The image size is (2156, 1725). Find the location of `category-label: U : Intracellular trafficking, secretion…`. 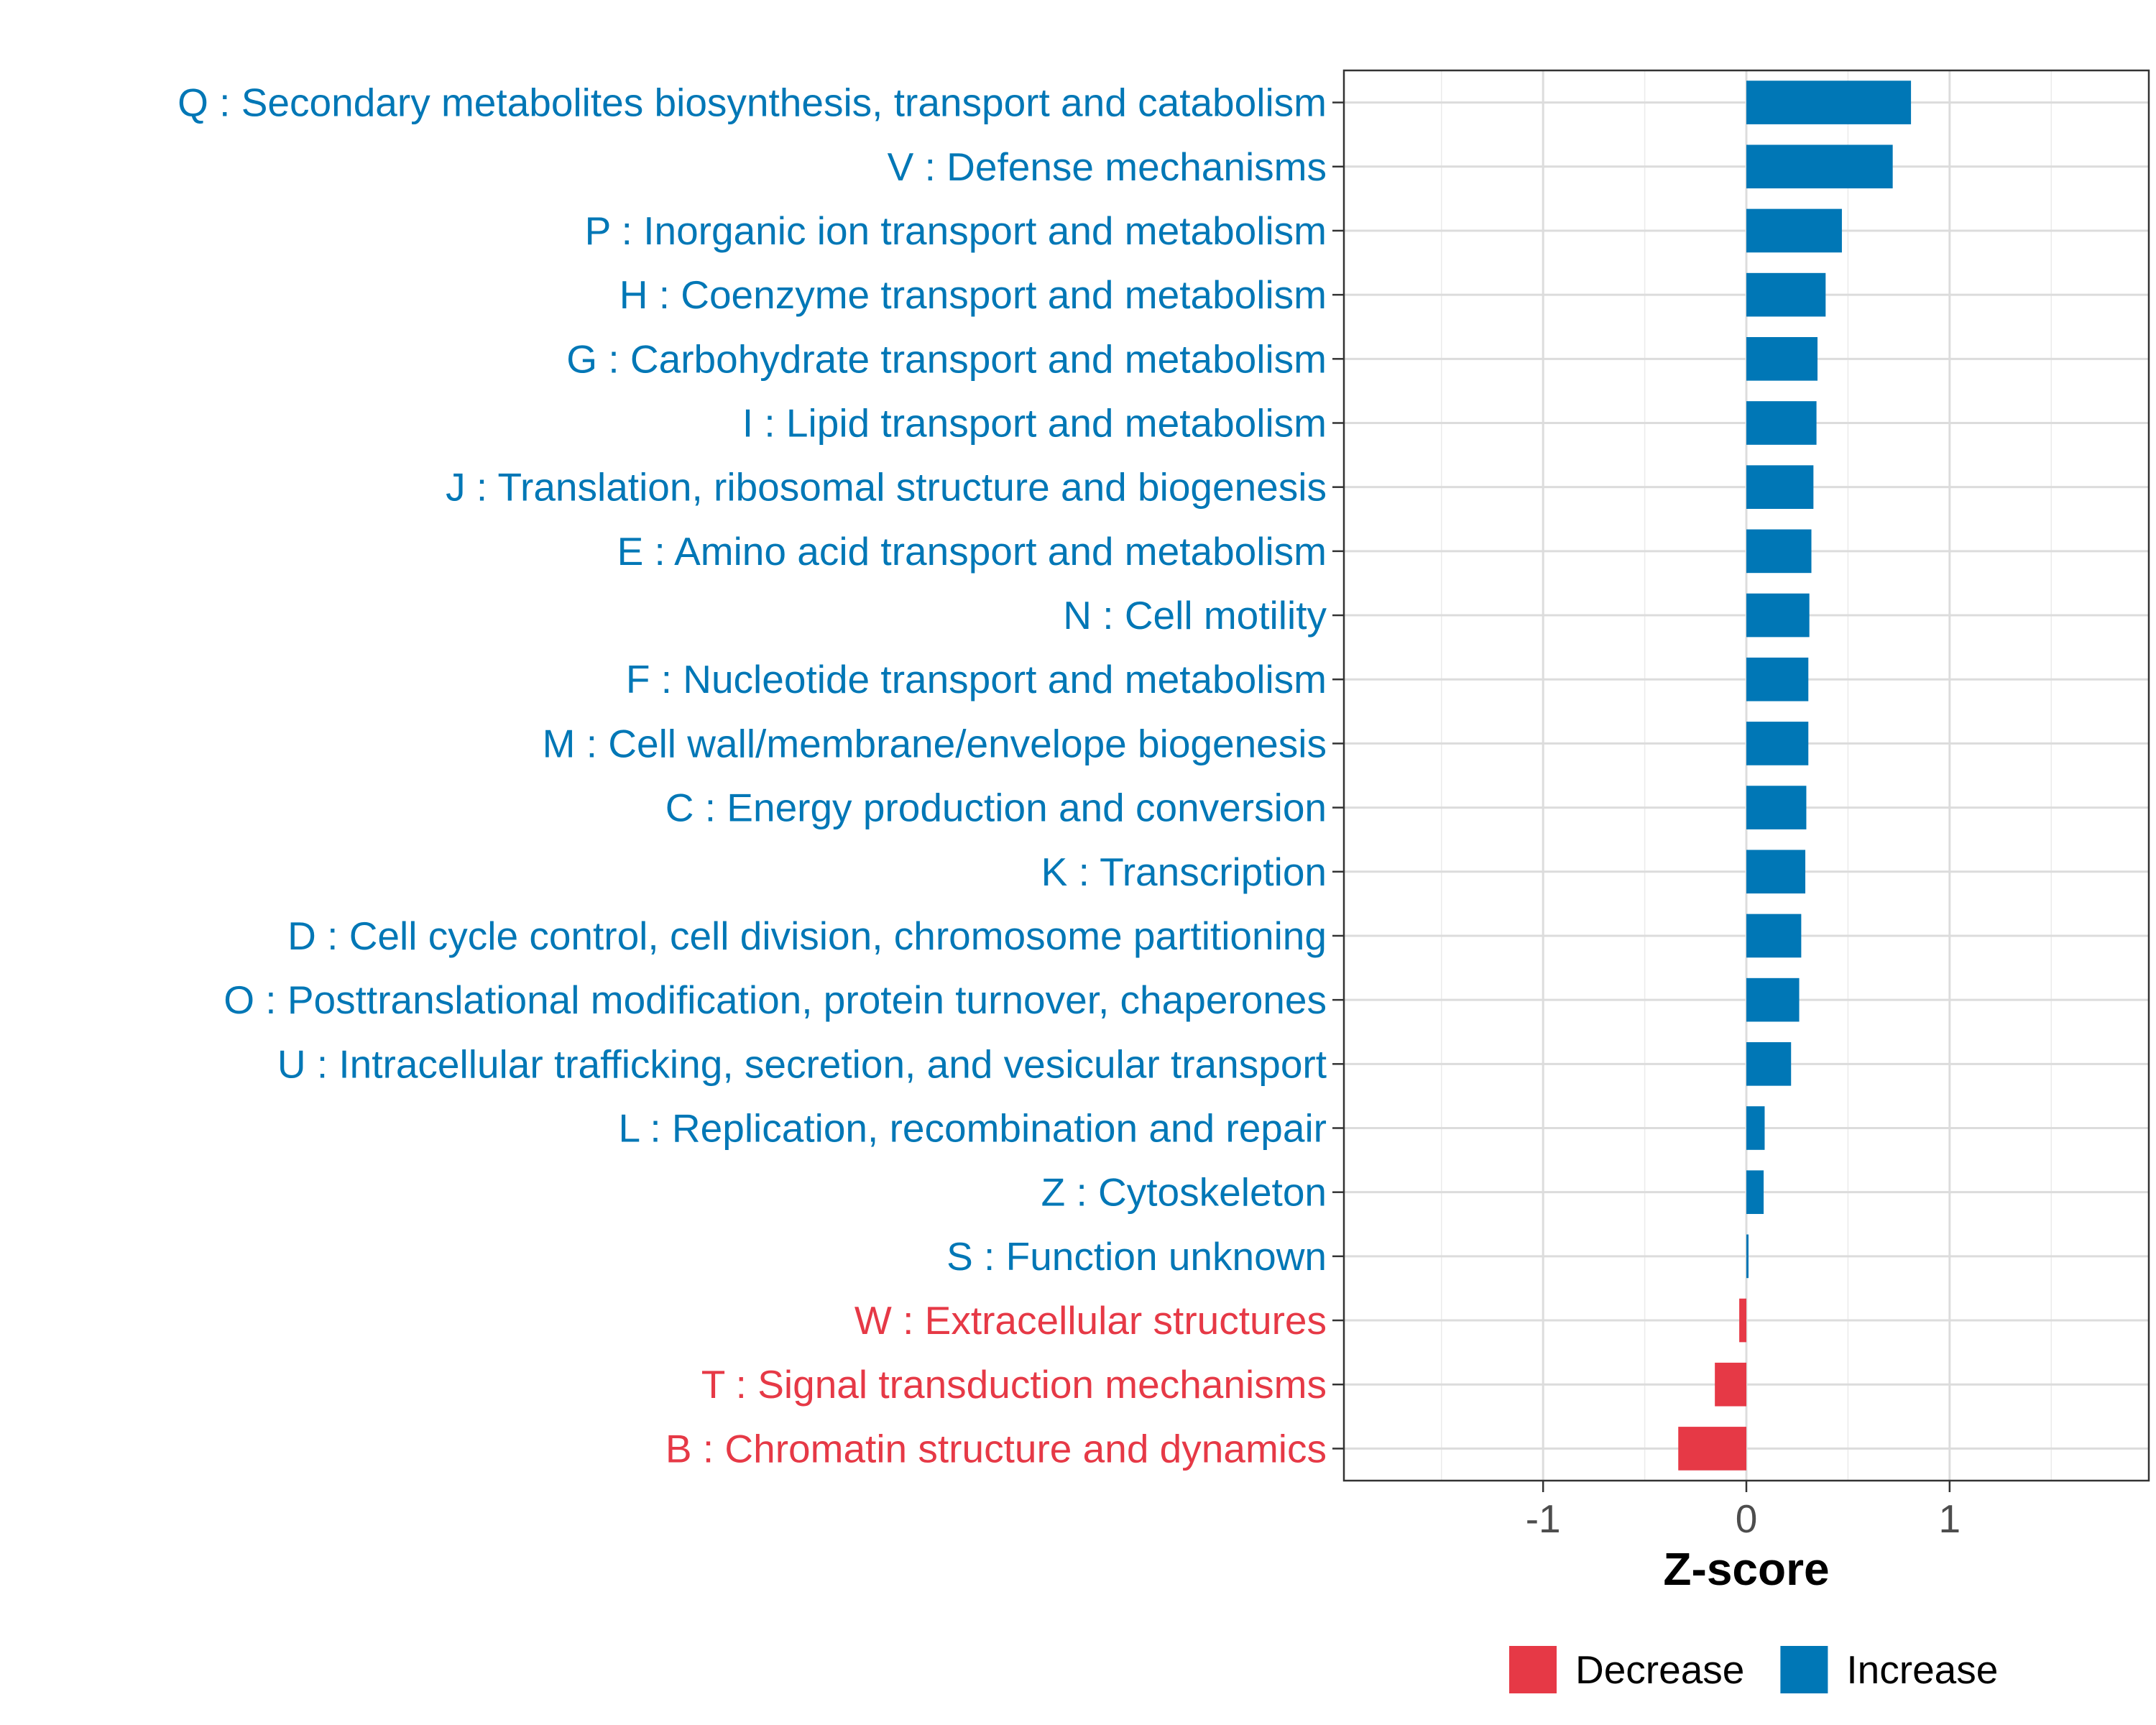

category-label: U : Intracellular trafficking, secretion… is located at coordinates (802, 1063).